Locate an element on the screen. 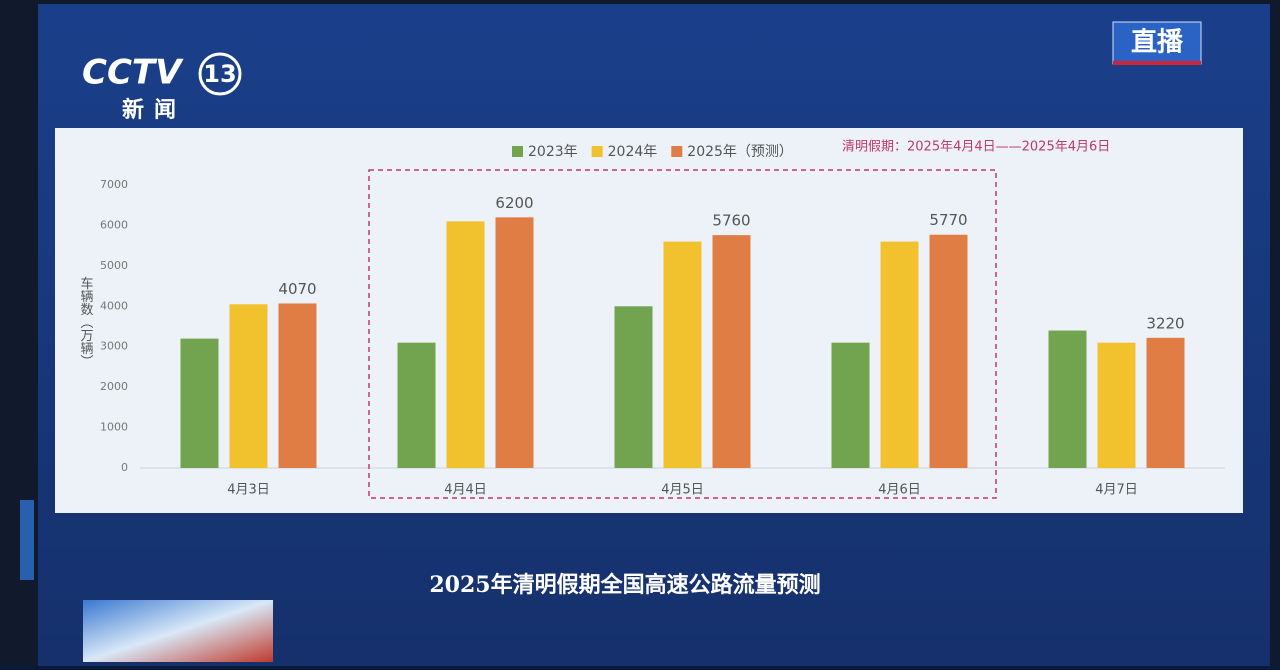 The image size is (1280, 670). y-tick-label: 6000 is located at coordinates (114, 224).